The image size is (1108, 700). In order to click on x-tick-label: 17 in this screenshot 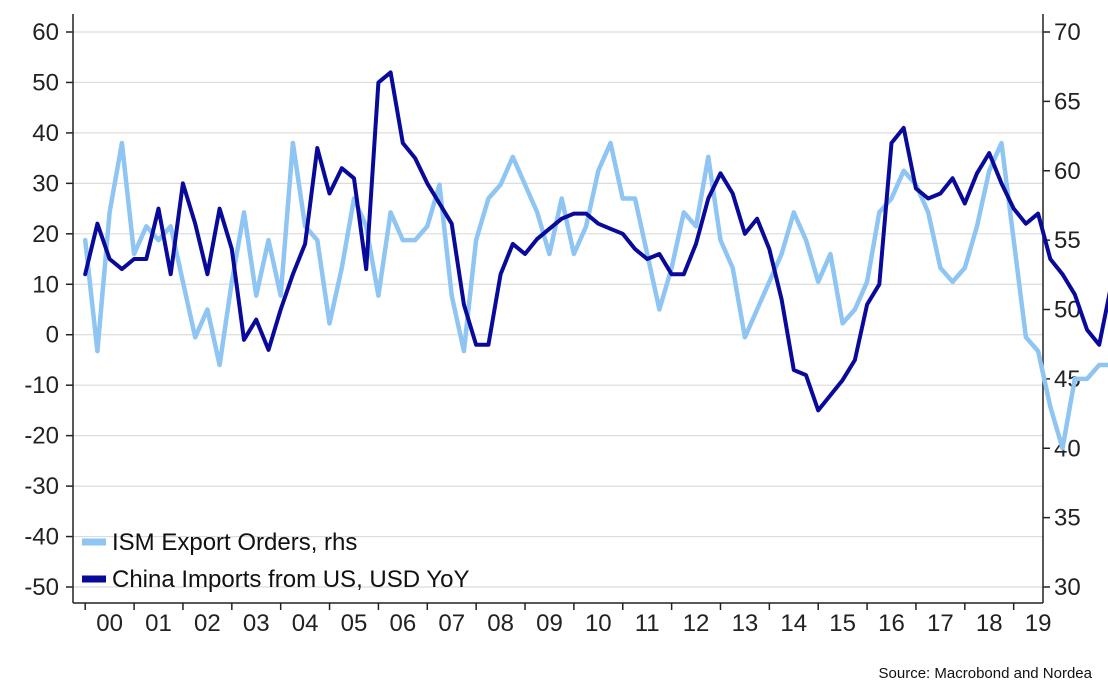, I will do `click(940, 623)`.